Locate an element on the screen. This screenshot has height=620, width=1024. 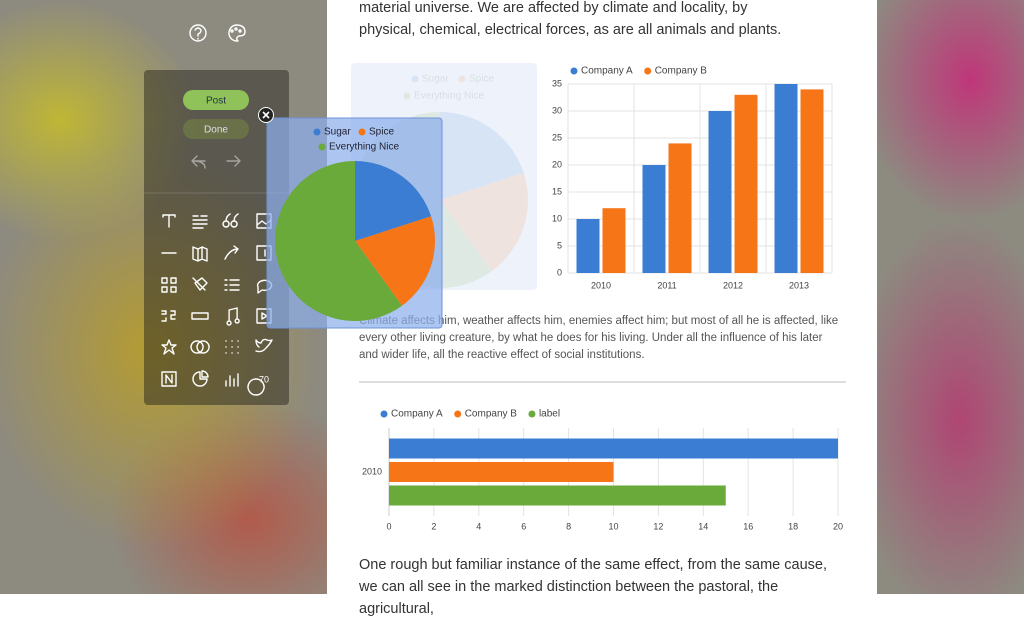
redo-icon is located at coordinates (233, 161).